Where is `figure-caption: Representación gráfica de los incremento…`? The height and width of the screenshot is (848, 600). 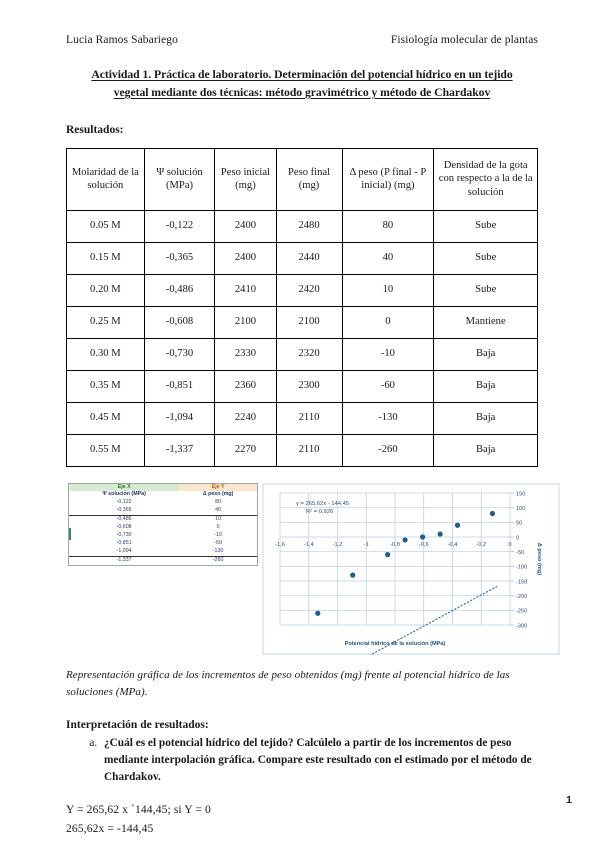 figure-caption: Representación gráfica de los incremento… is located at coordinates (288, 683).